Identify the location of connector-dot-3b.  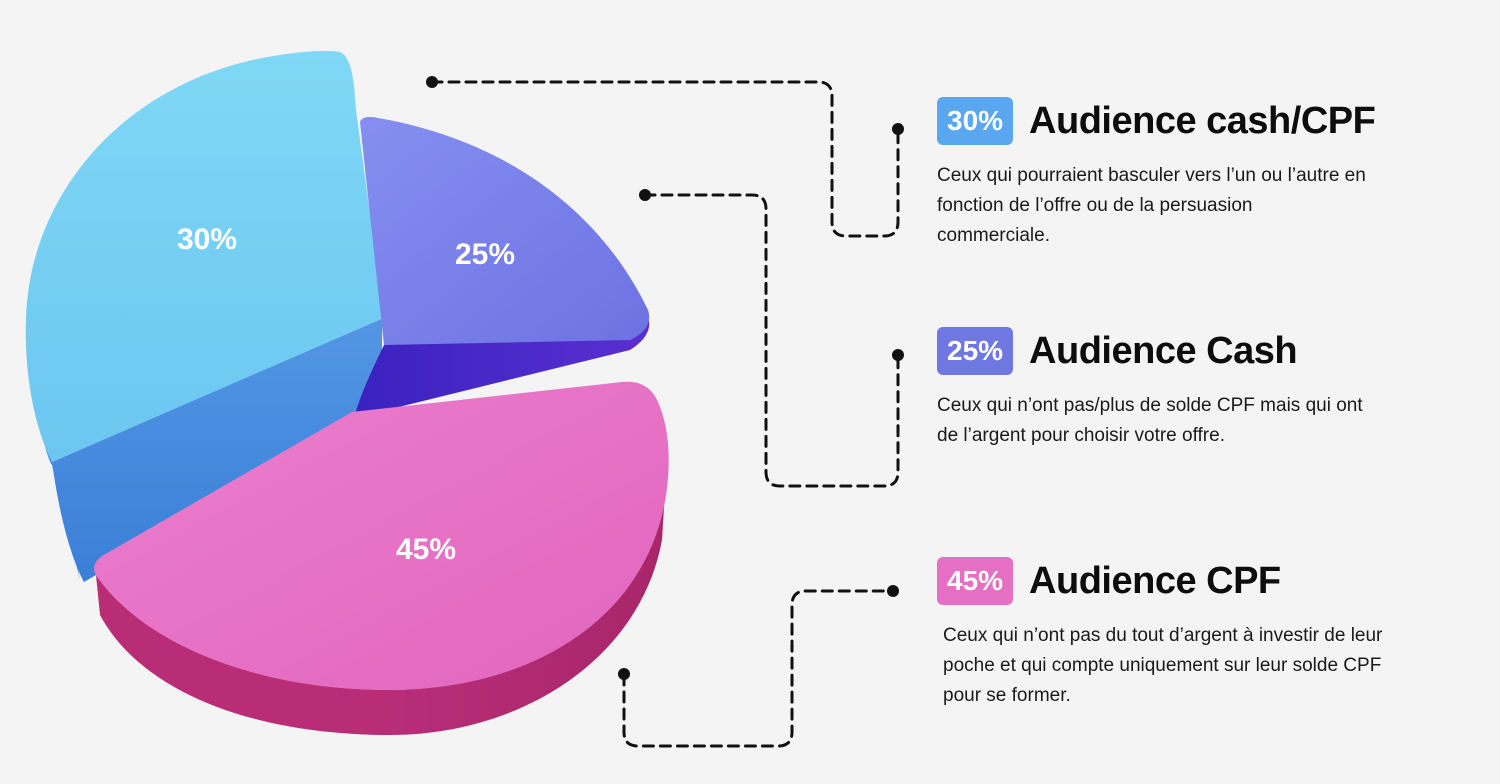
(893, 591).